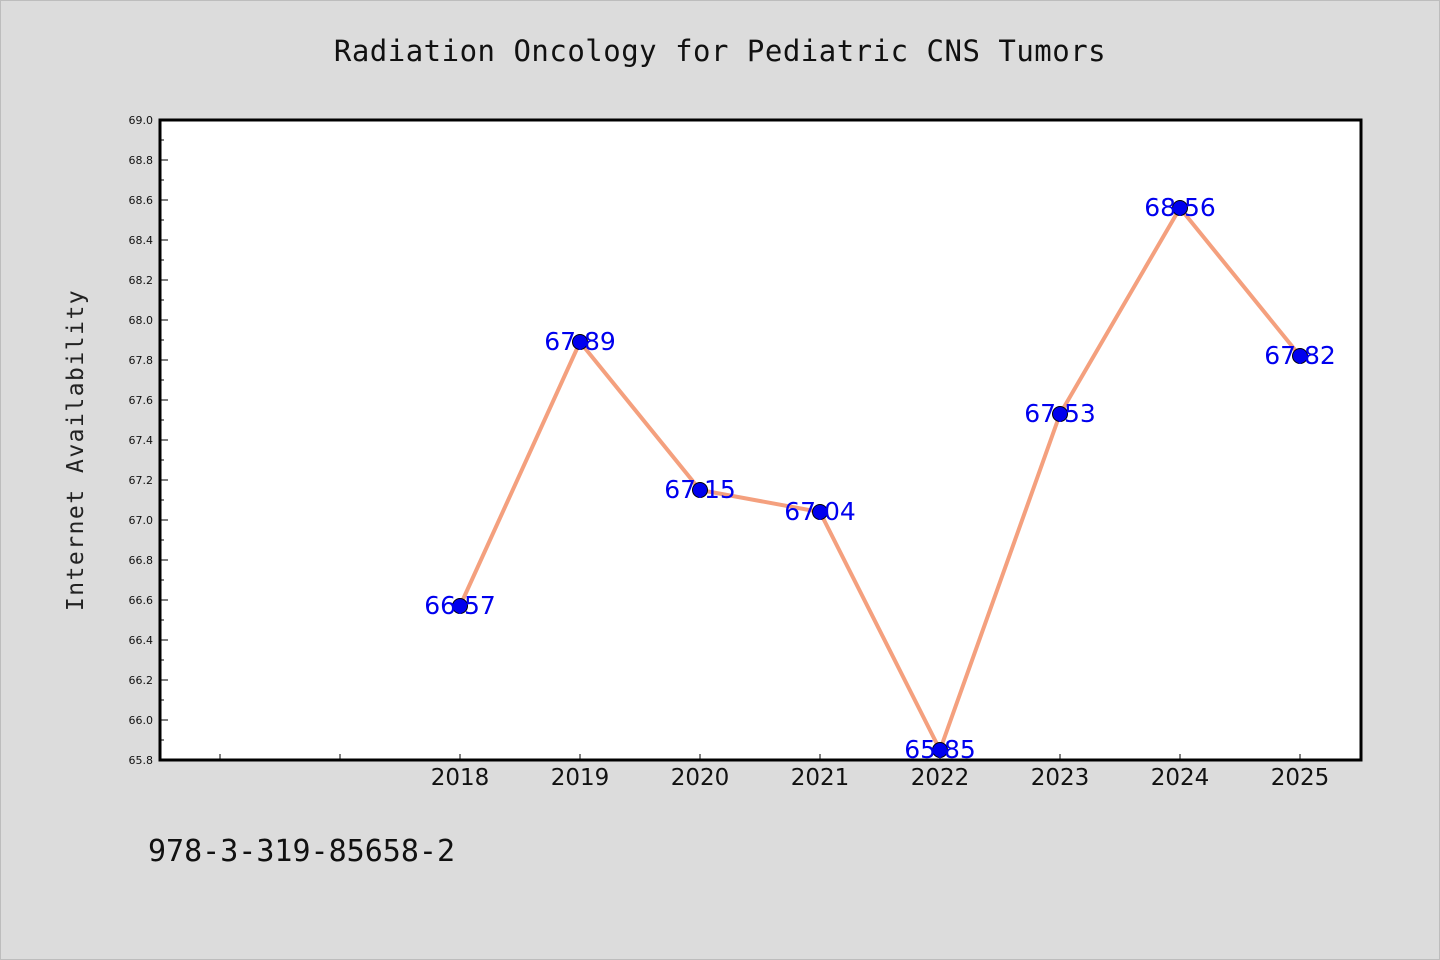 This screenshot has height=960, width=1440. What do you see at coordinates (141, 440) in the screenshot?
I see `y-tick-label: 67.4` at bounding box center [141, 440].